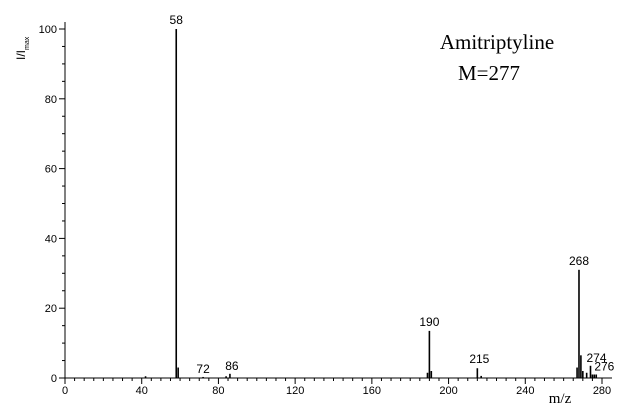  Describe the element at coordinates (295, 391) in the screenshot. I see `x-tick-label: 120` at that location.